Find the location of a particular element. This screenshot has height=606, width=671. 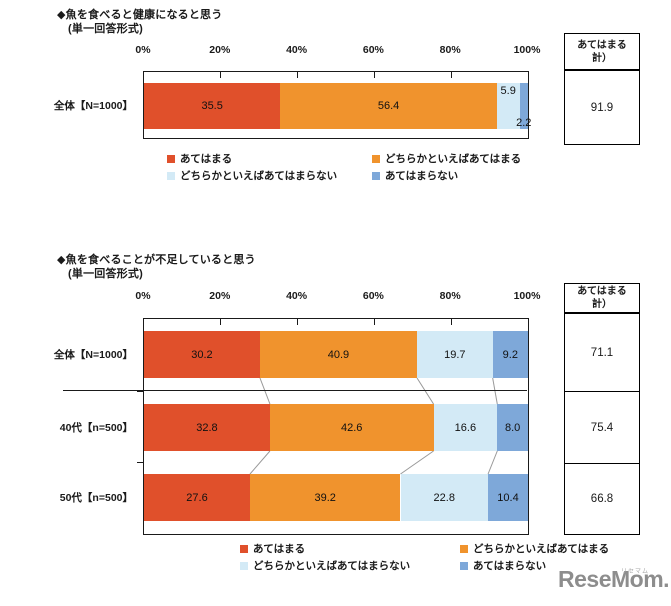

bar-value: 56.4 is located at coordinates (388, 106).